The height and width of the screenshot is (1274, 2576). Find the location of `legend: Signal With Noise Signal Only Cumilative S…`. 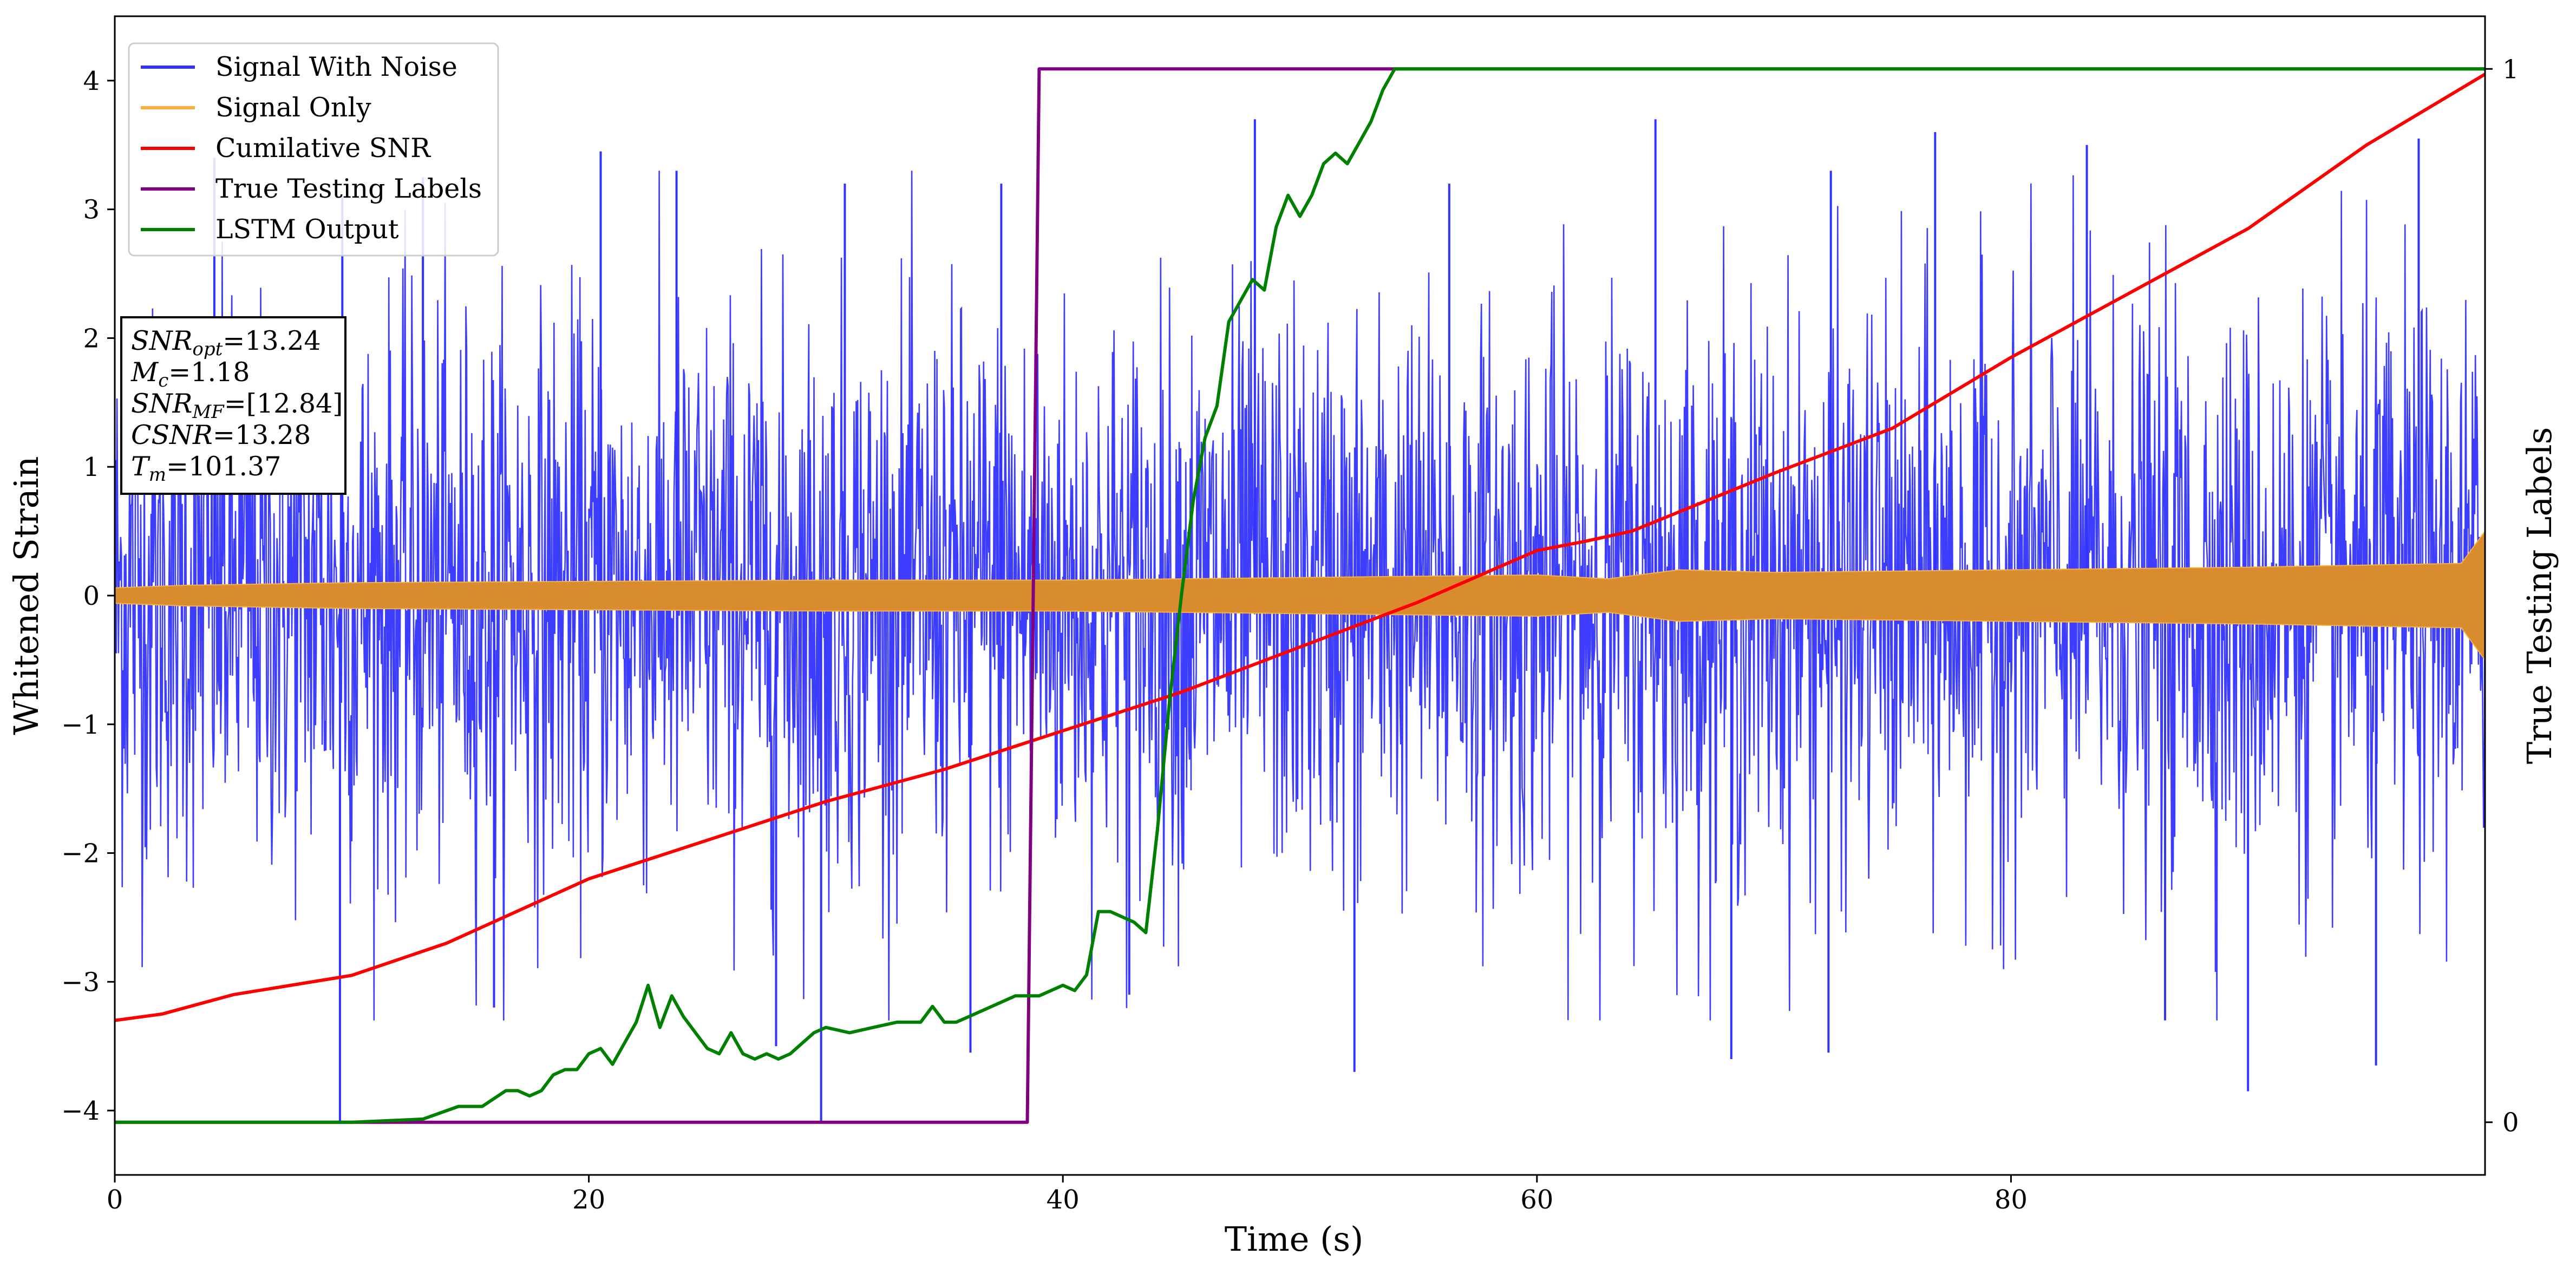

legend: Signal With Noise Signal Only Cumilative S… is located at coordinates (313, 149).